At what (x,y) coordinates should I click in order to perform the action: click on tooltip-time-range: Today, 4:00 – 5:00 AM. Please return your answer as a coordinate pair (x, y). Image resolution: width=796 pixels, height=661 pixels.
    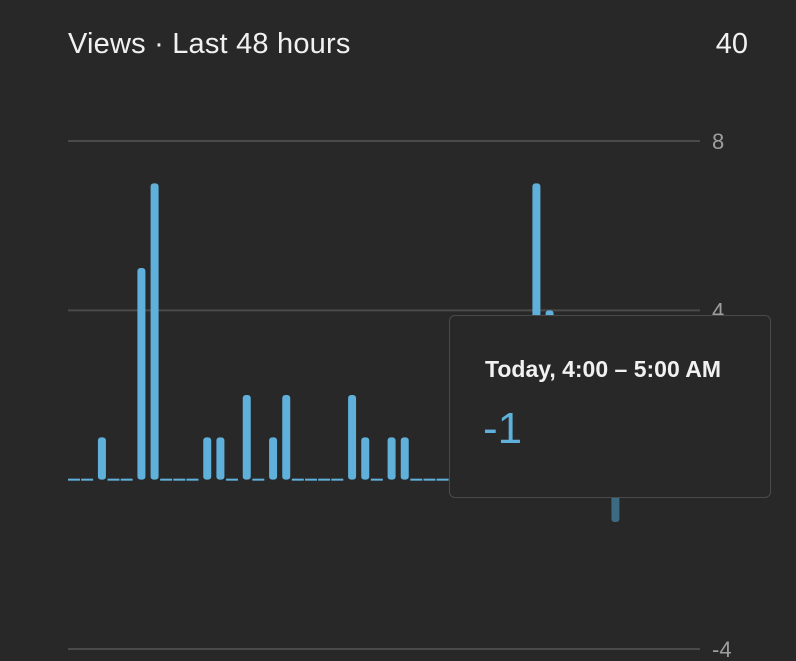
    Looking at the image, I should click on (603, 369).